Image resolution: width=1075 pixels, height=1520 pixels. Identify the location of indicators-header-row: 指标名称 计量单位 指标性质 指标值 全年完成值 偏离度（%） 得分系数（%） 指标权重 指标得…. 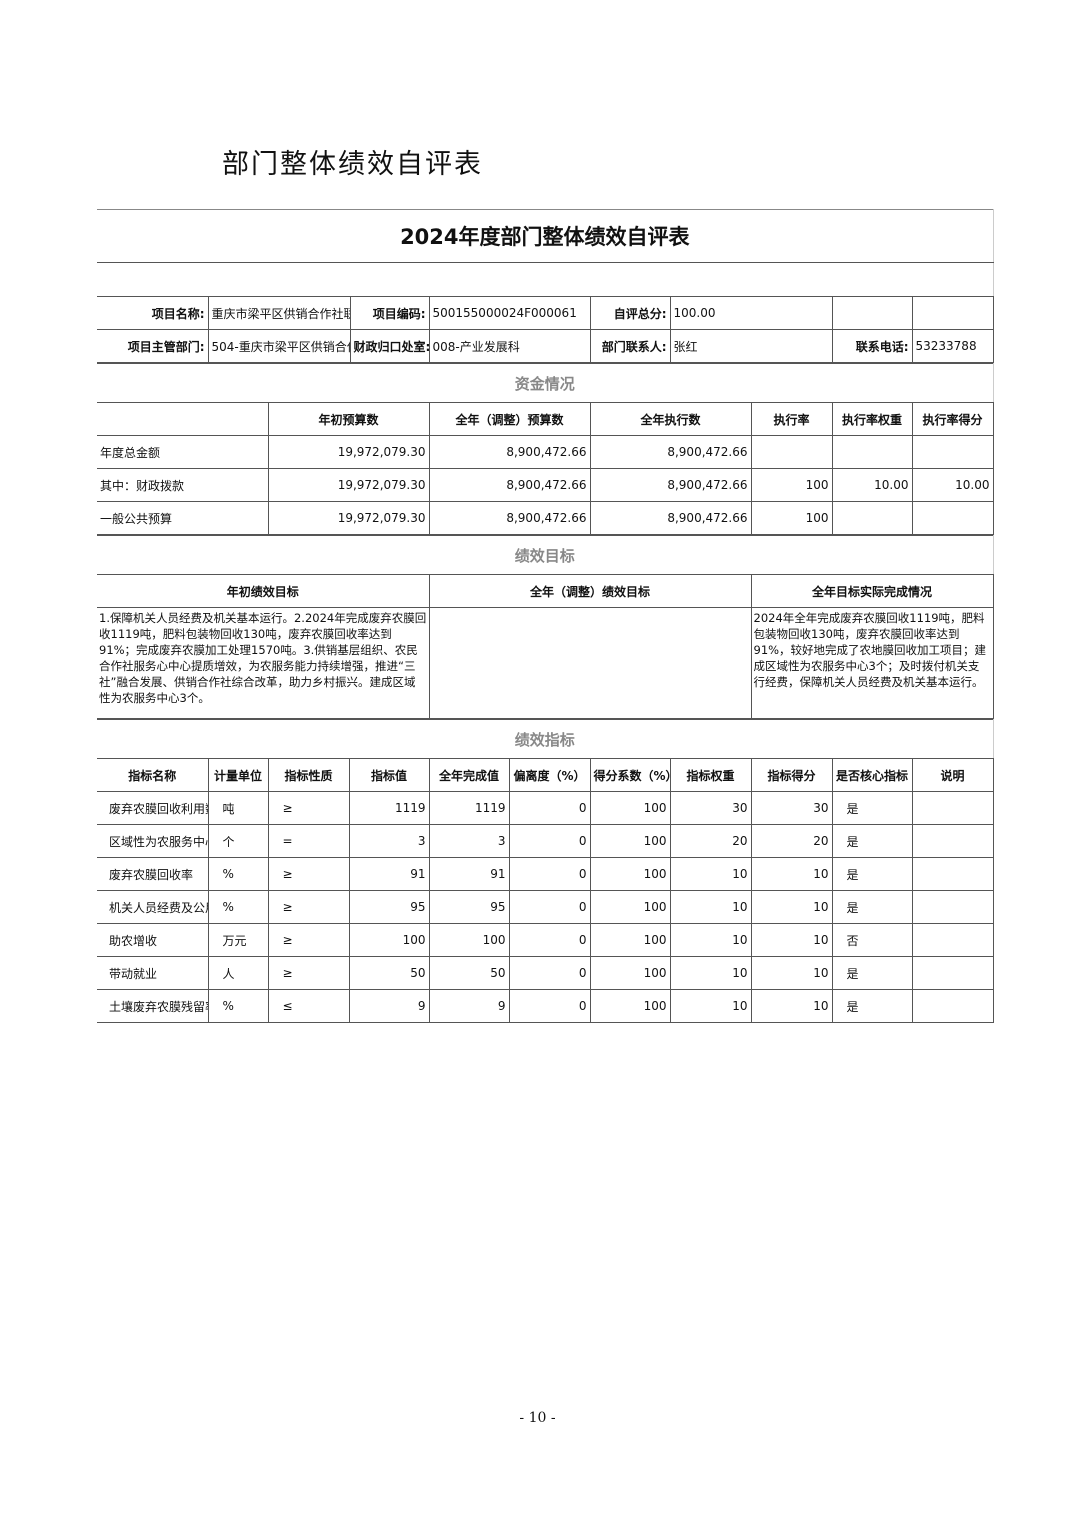
(545, 775).